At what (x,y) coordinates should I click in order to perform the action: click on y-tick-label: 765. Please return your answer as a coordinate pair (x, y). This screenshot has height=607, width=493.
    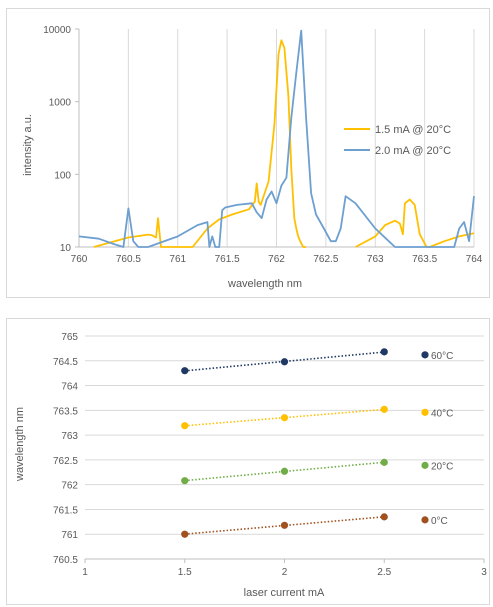
    Looking at the image, I should click on (69, 337).